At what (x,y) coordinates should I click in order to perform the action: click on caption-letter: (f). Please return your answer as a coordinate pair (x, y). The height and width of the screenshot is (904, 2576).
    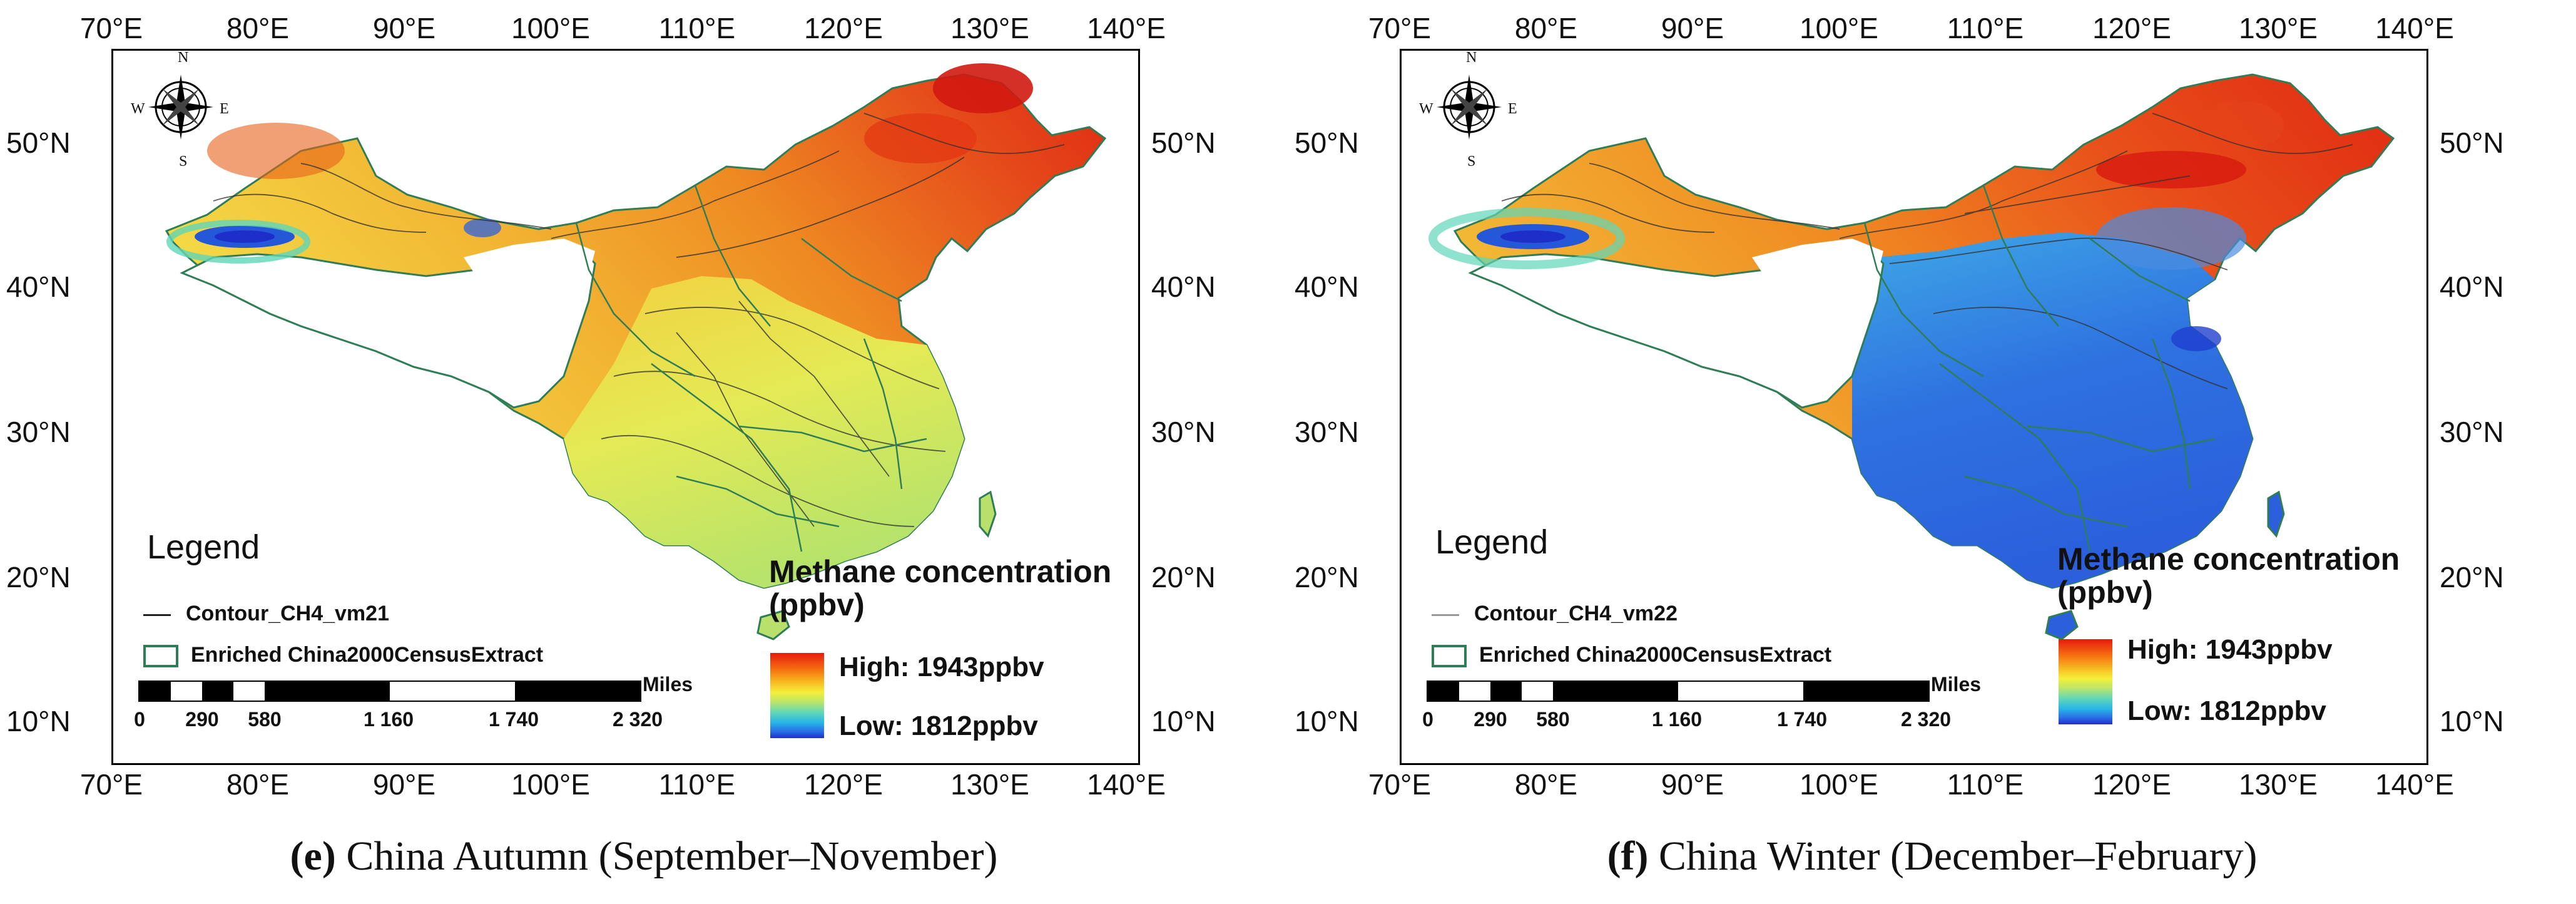
    Looking at the image, I should click on (1628, 856).